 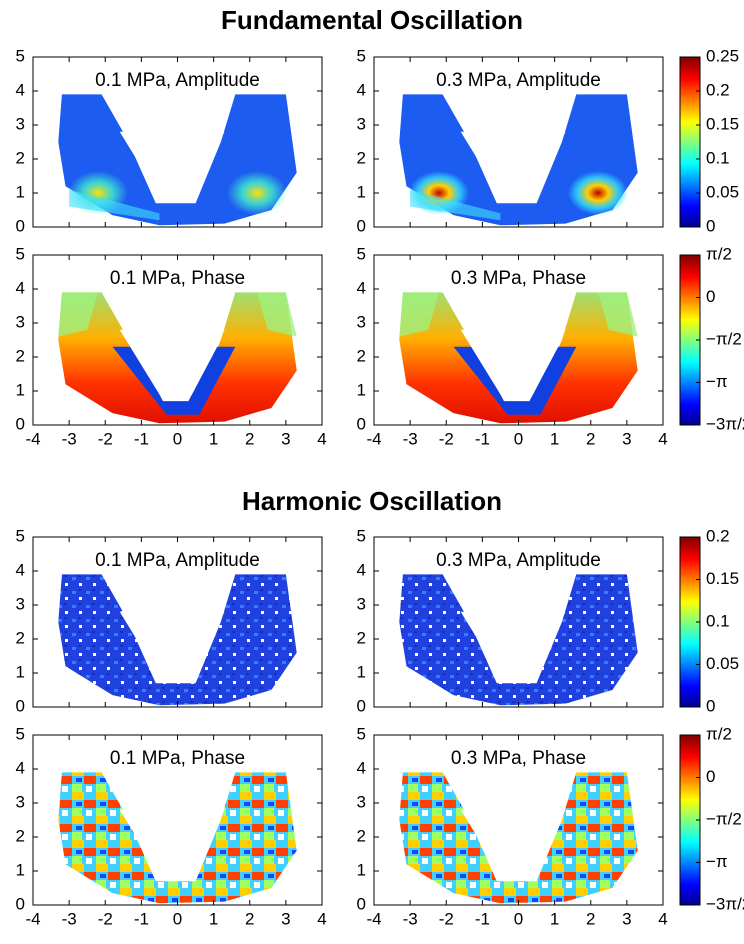 What do you see at coordinates (718, 535) in the screenshot?
I see `colorbar-tick-label: 0.2` at bounding box center [718, 535].